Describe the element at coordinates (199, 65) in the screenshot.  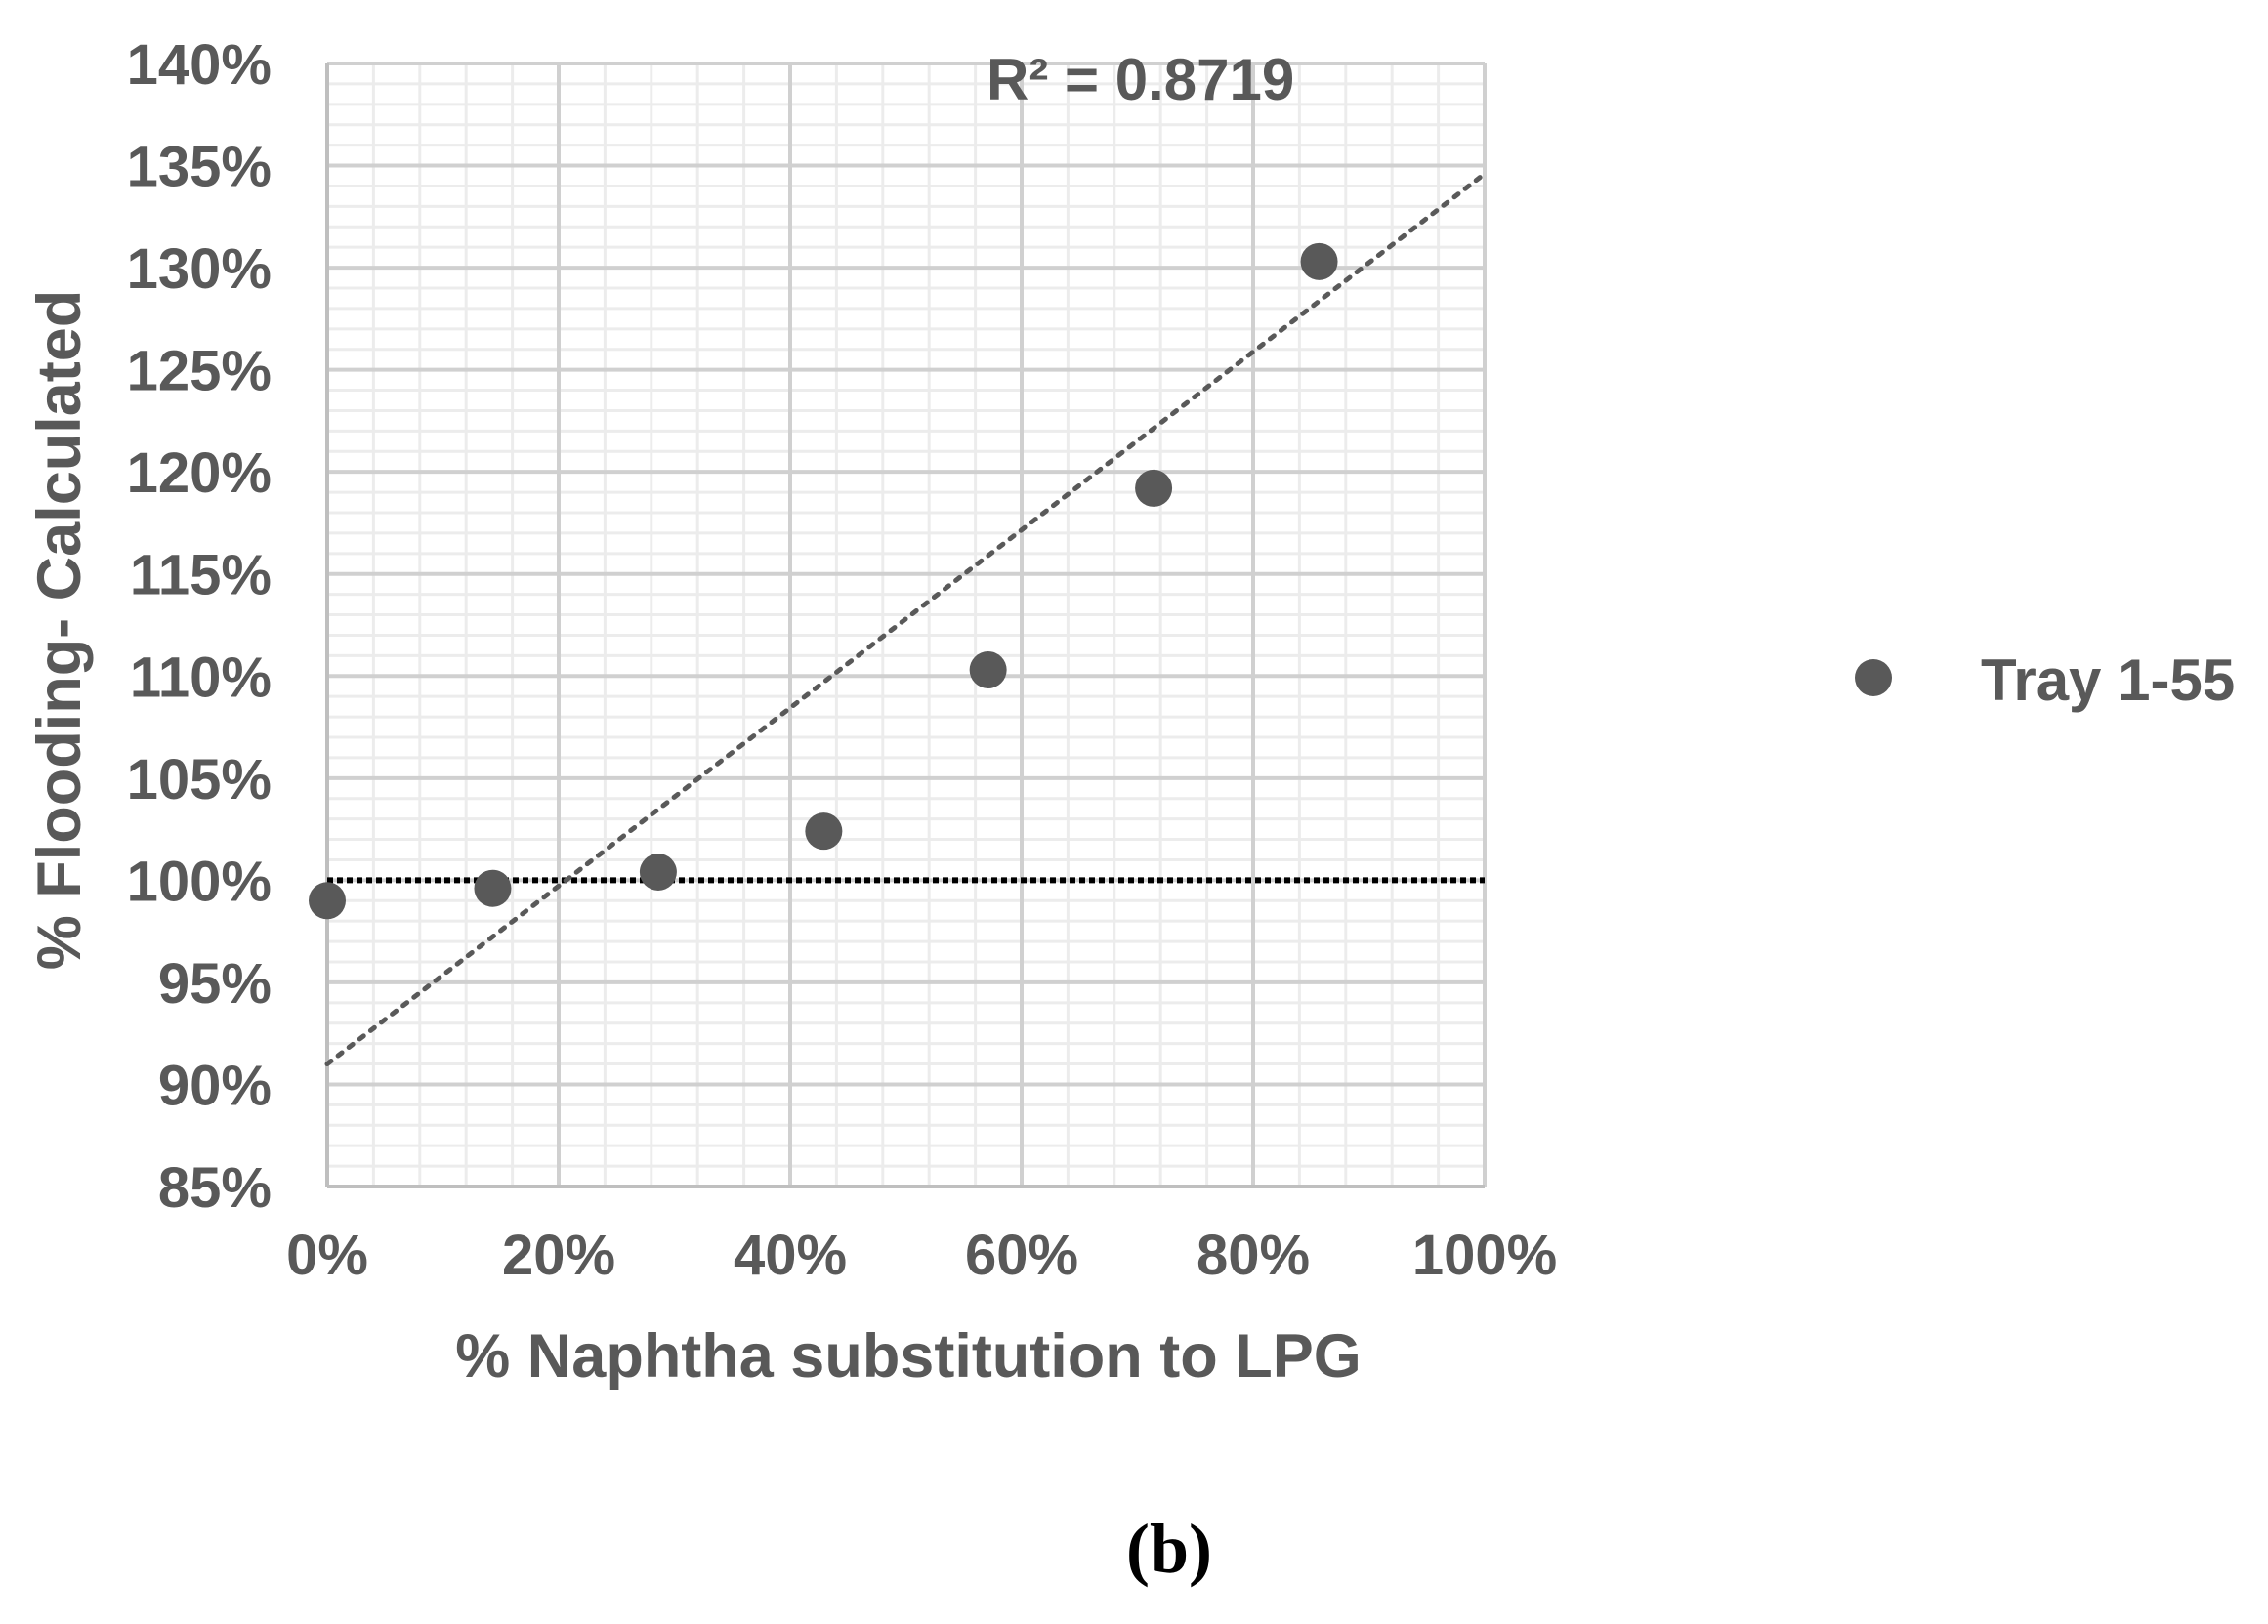
I see `y-tick-label: 140%` at that location.